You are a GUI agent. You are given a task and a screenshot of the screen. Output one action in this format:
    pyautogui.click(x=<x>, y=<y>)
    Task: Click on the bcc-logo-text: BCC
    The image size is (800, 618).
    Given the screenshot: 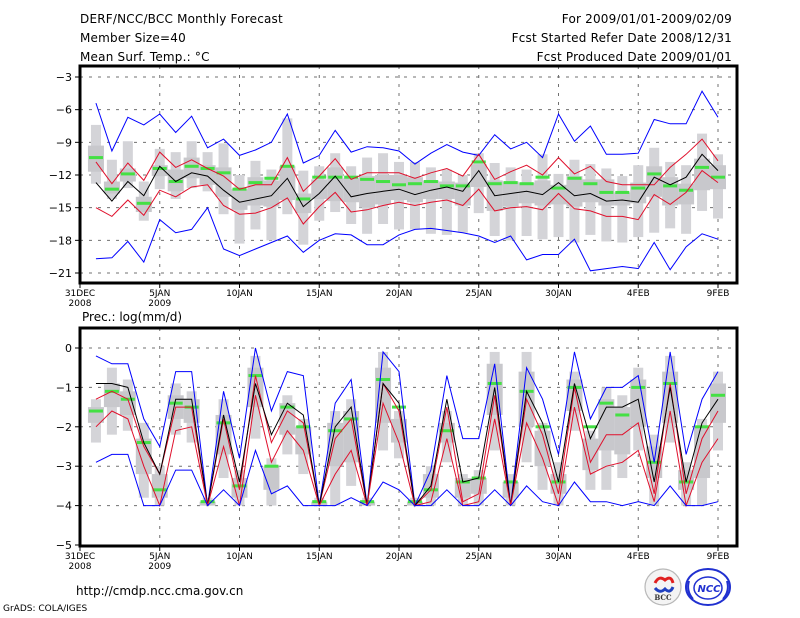 What is the action you would take?
    pyautogui.click(x=663, y=597)
    